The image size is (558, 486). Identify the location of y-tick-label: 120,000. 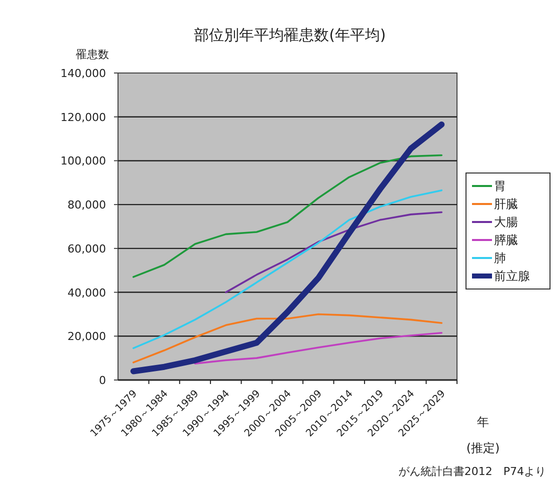
(83, 117).